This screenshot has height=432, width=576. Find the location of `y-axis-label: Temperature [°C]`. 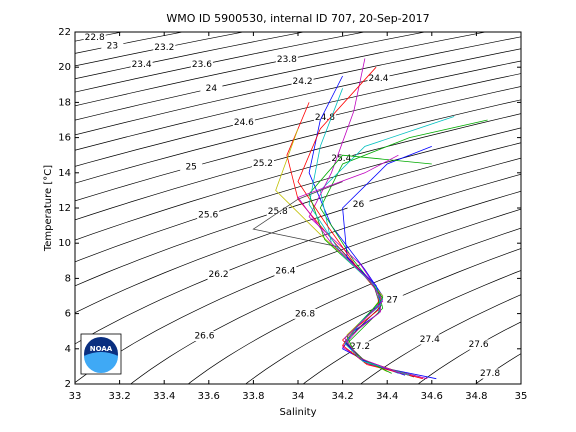

y-axis-label: Temperature [°C] is located at coordinates (48, 208).